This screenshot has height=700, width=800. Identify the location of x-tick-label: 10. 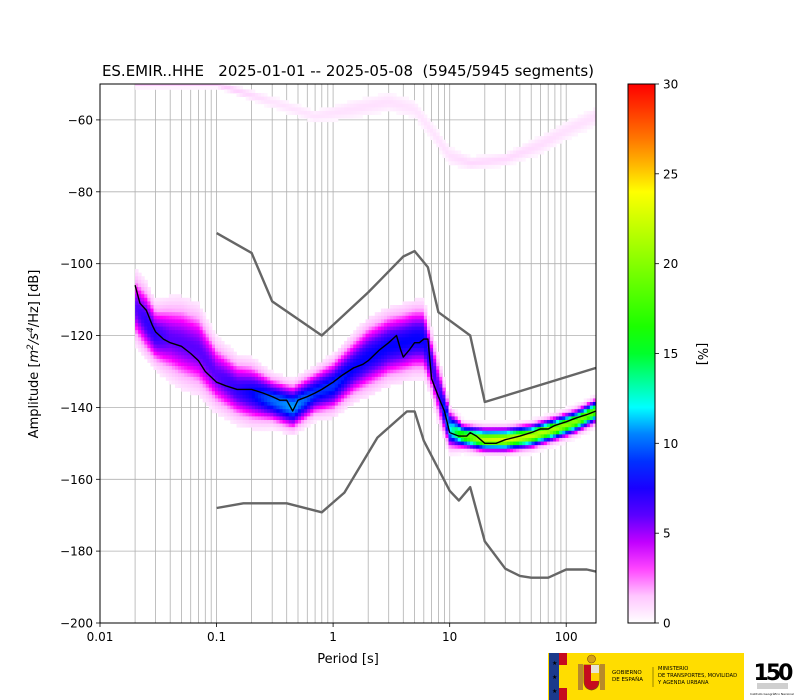
(449, 637).